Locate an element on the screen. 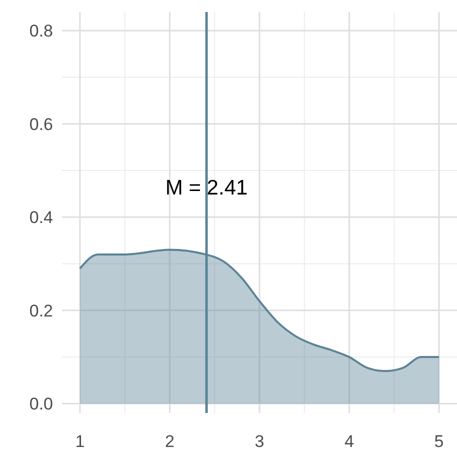 The width and height of the screenshot is (457, 459). x-tick-label: 5 is located at coordinates (439, 441).